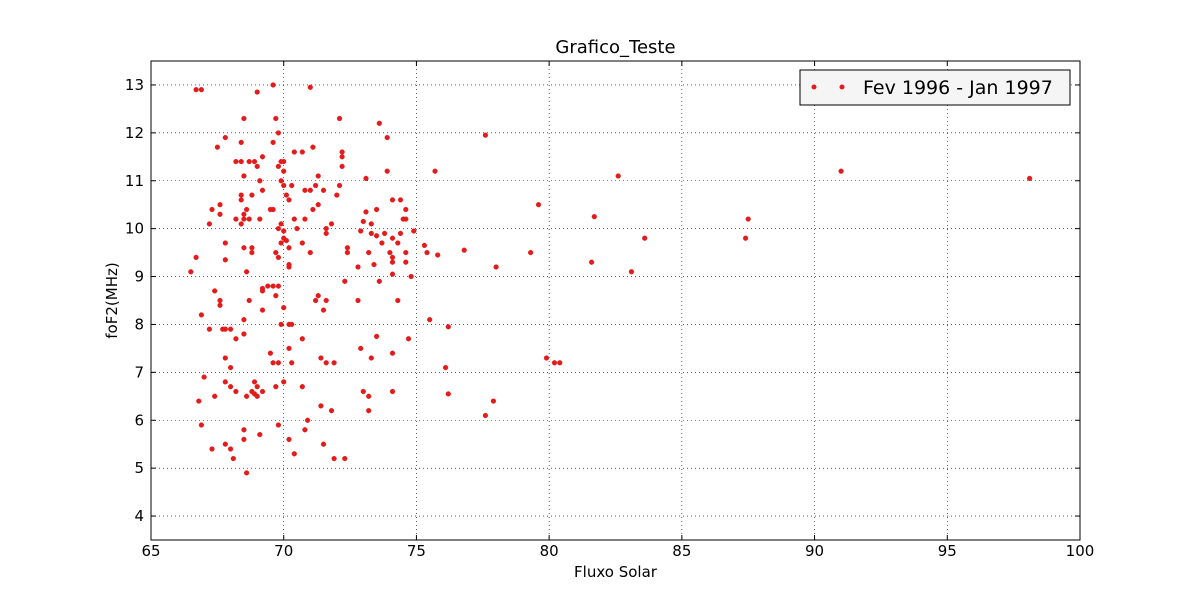 The image size is (1200, 600). What do you see at coordinates (947, 551) in the screenshot?
I see `x-tick-label: 95` at bounding box center [947, 551].